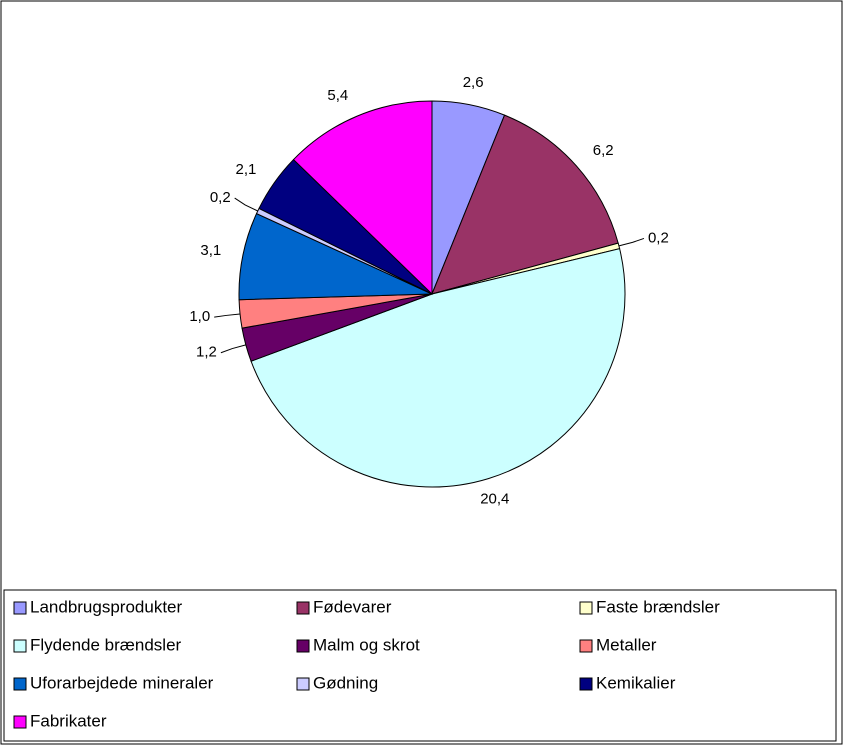 The image size is (845, 752). Describe the element at coordinates (337, 95) in the screenshot. I see `data-label: 5,4` at that location.